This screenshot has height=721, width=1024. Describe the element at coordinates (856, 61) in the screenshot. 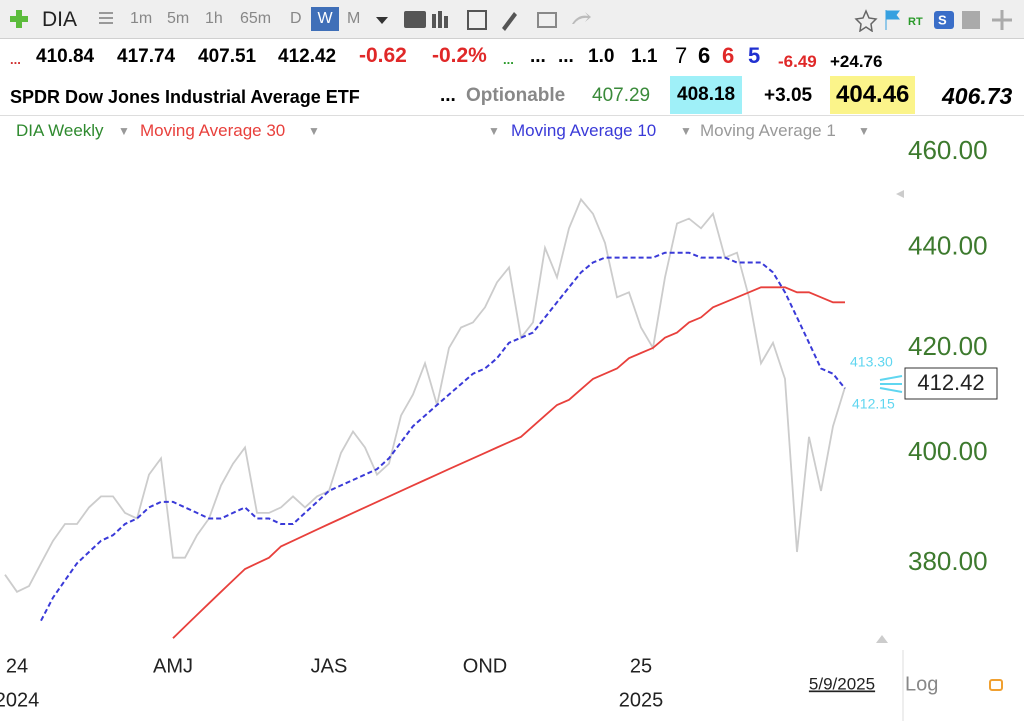

I see `quote-field: +24.76` at that location.